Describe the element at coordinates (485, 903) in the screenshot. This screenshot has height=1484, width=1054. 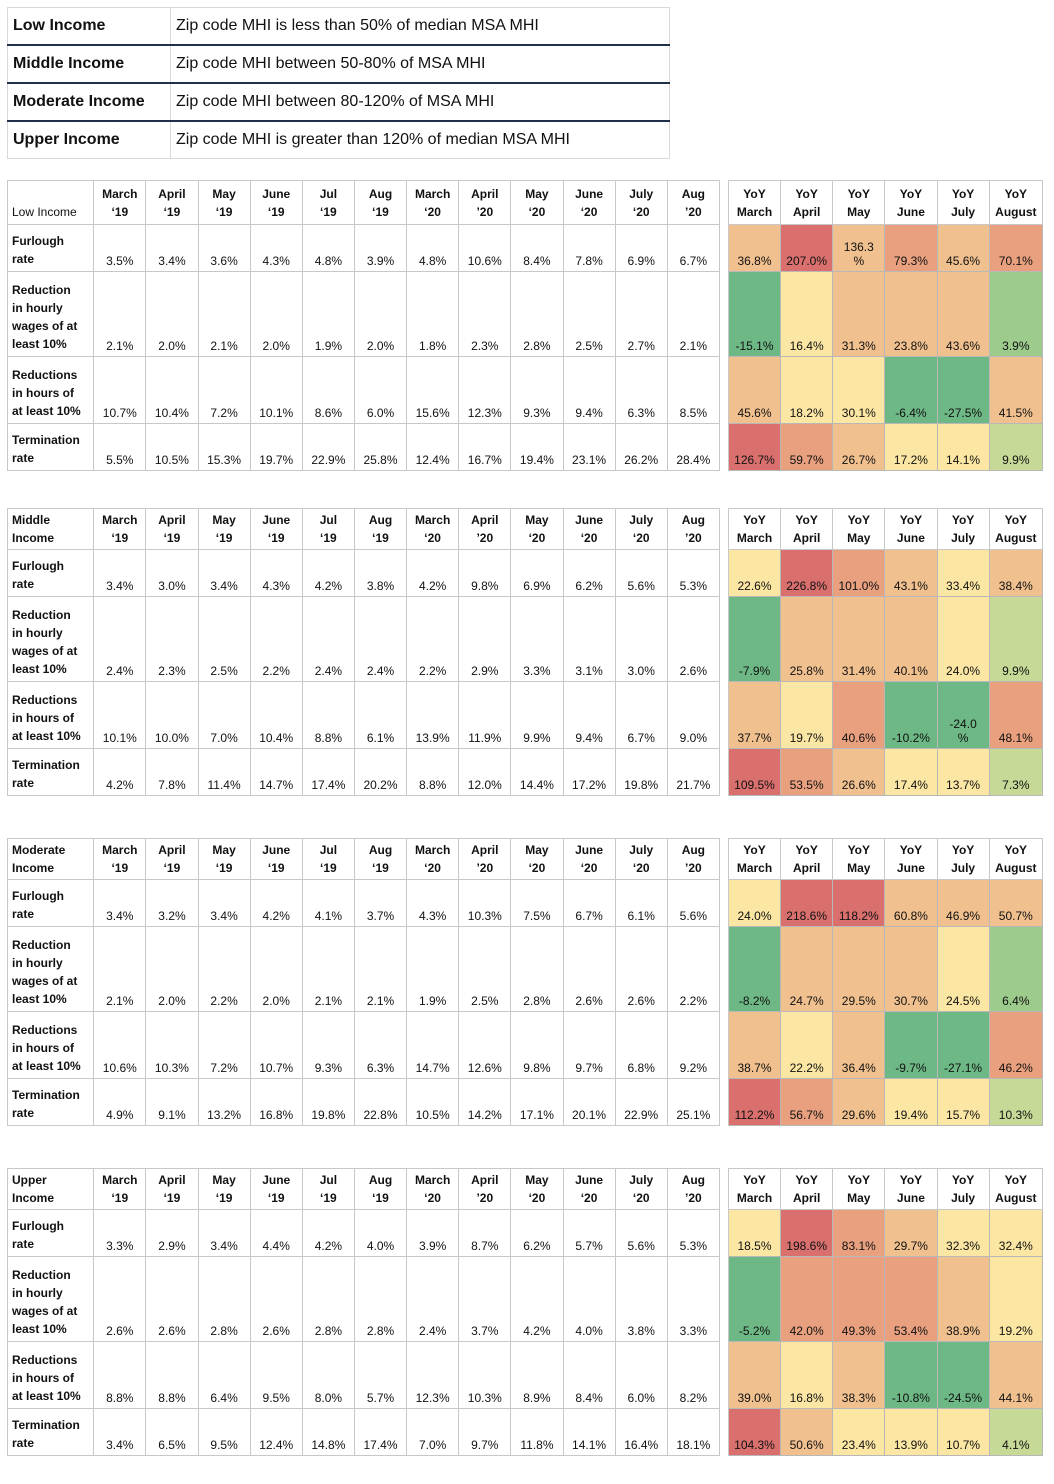
I see `value-cell: 10.3%` at that location.